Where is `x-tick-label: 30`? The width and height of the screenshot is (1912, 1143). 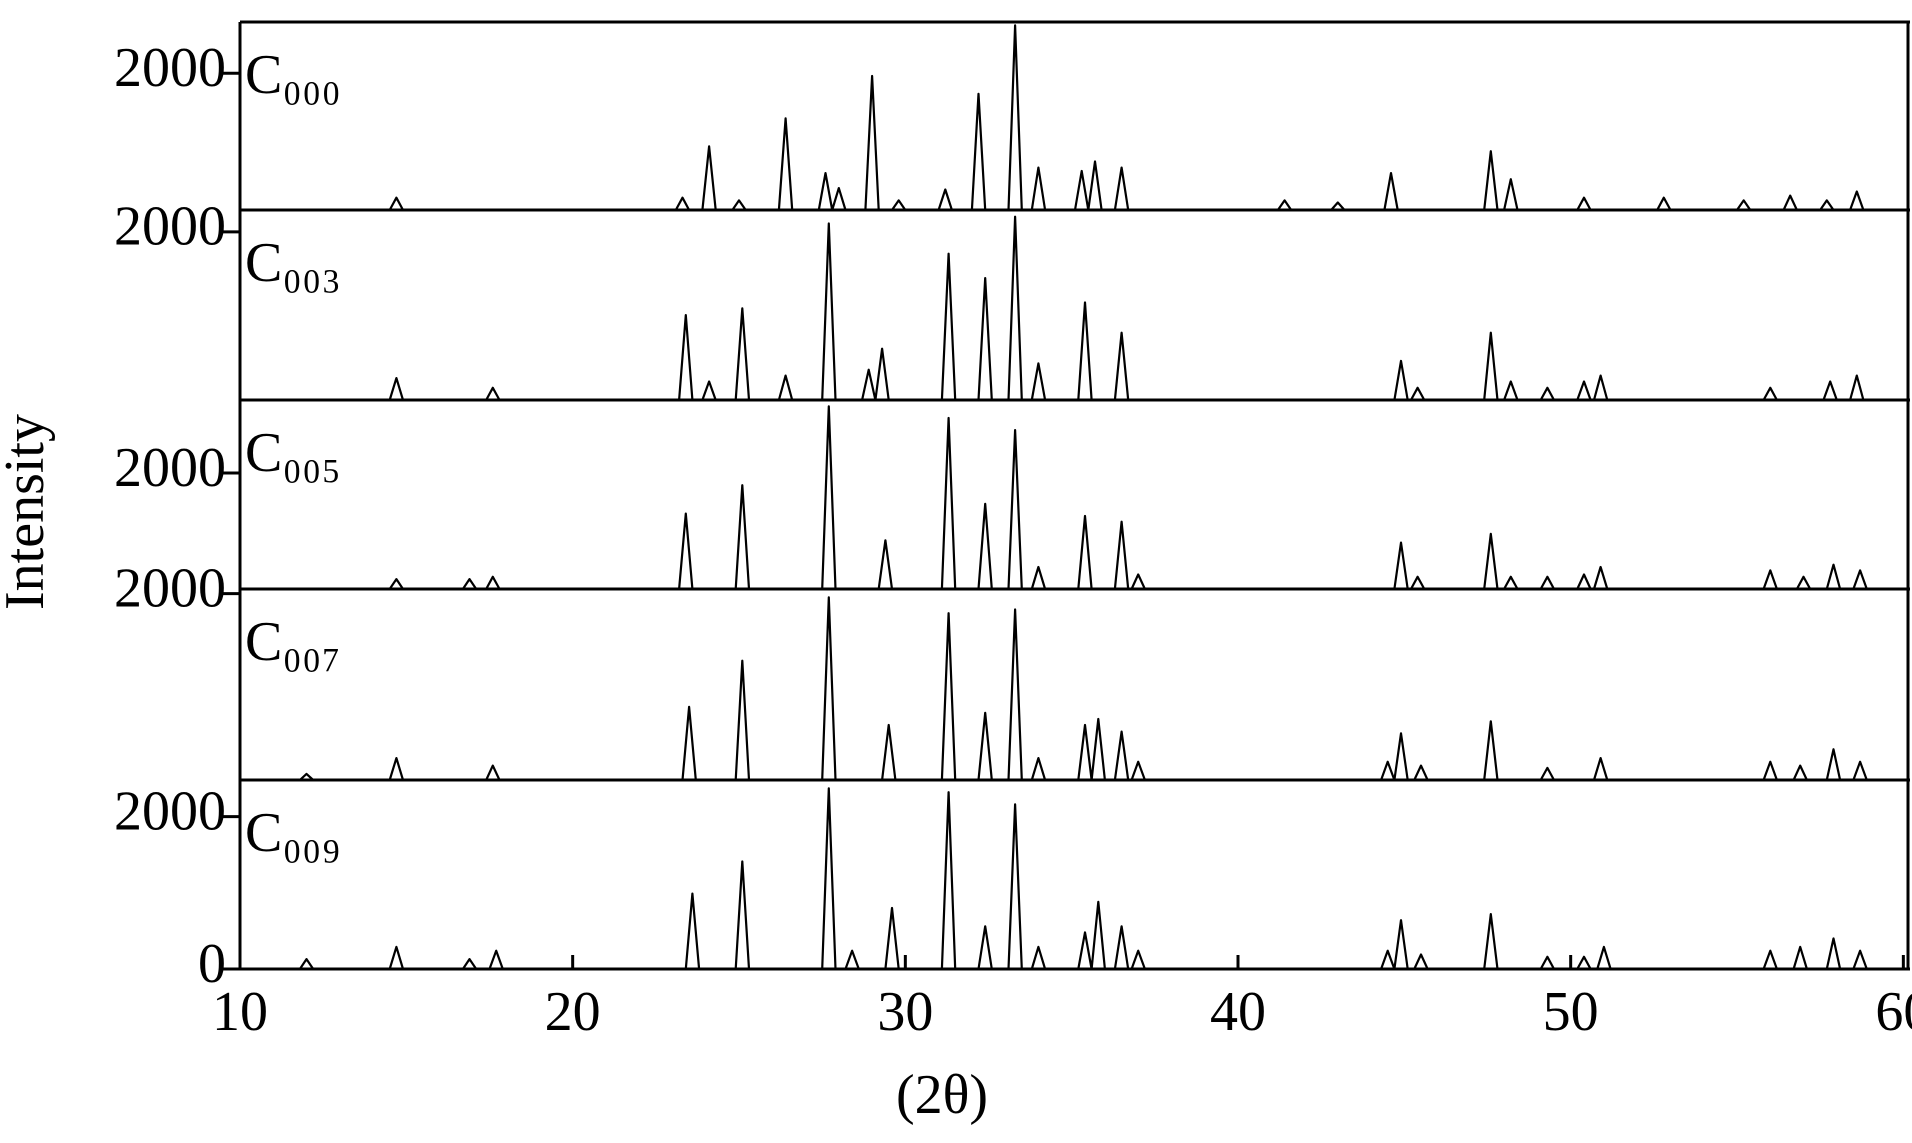 x-tick-label: 30 is located at coordinates (905, 1012).